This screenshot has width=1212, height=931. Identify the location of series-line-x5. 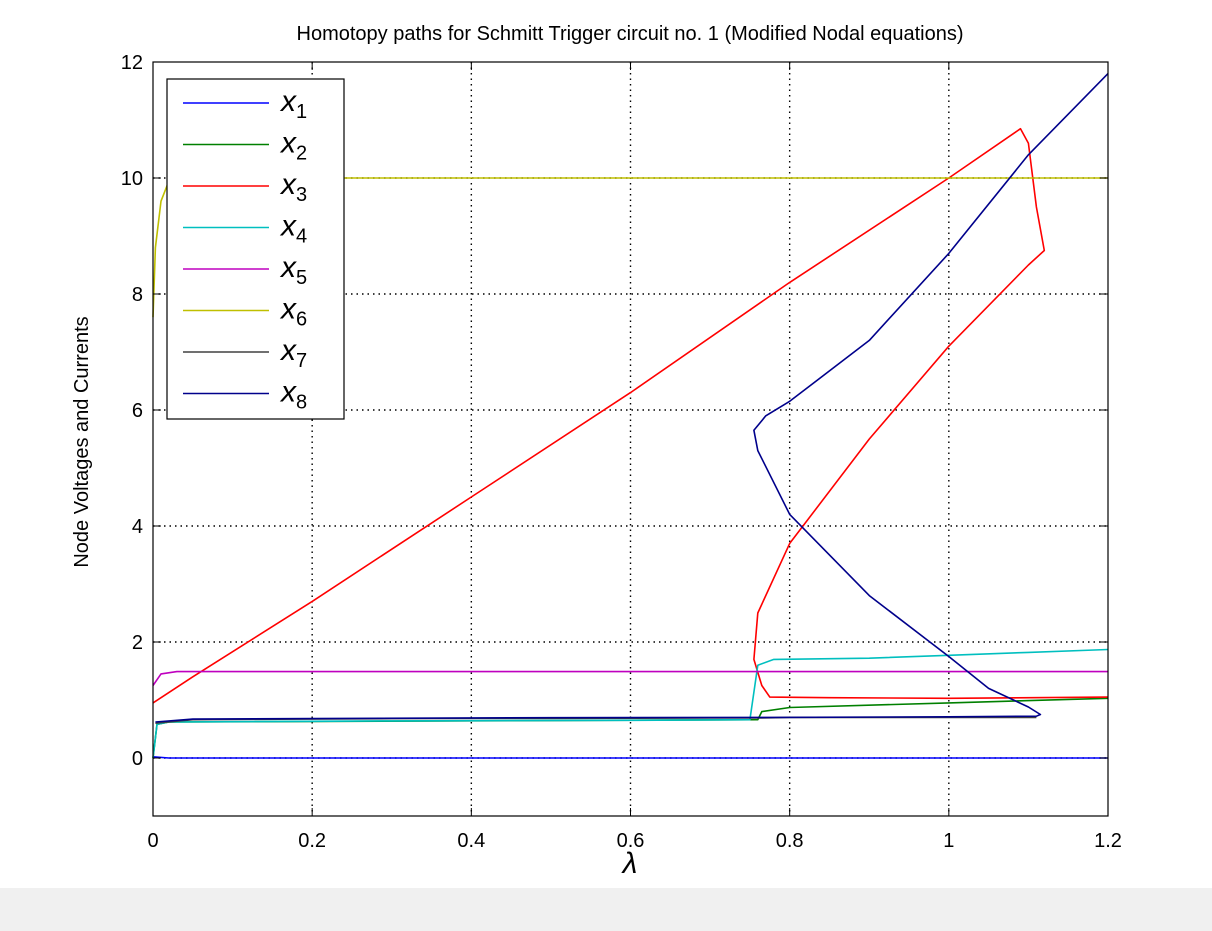
(630, 678).